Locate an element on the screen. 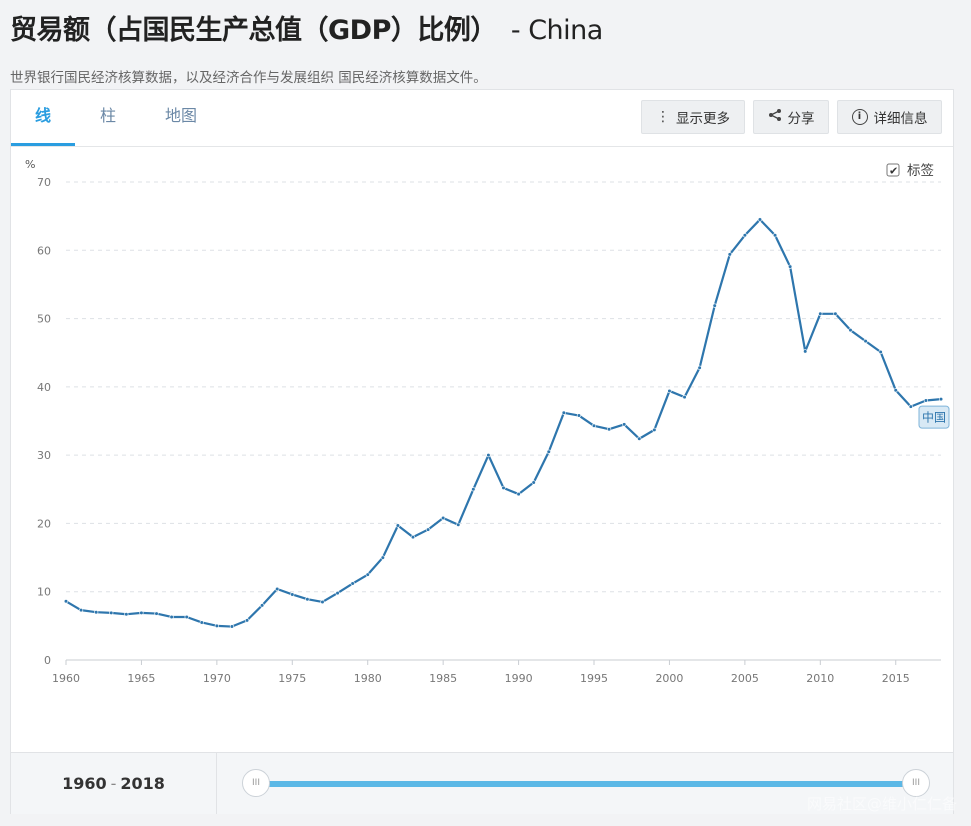 The image size is (971, 826). x-tick-label: 2010 is located at coordinates (820, 678).